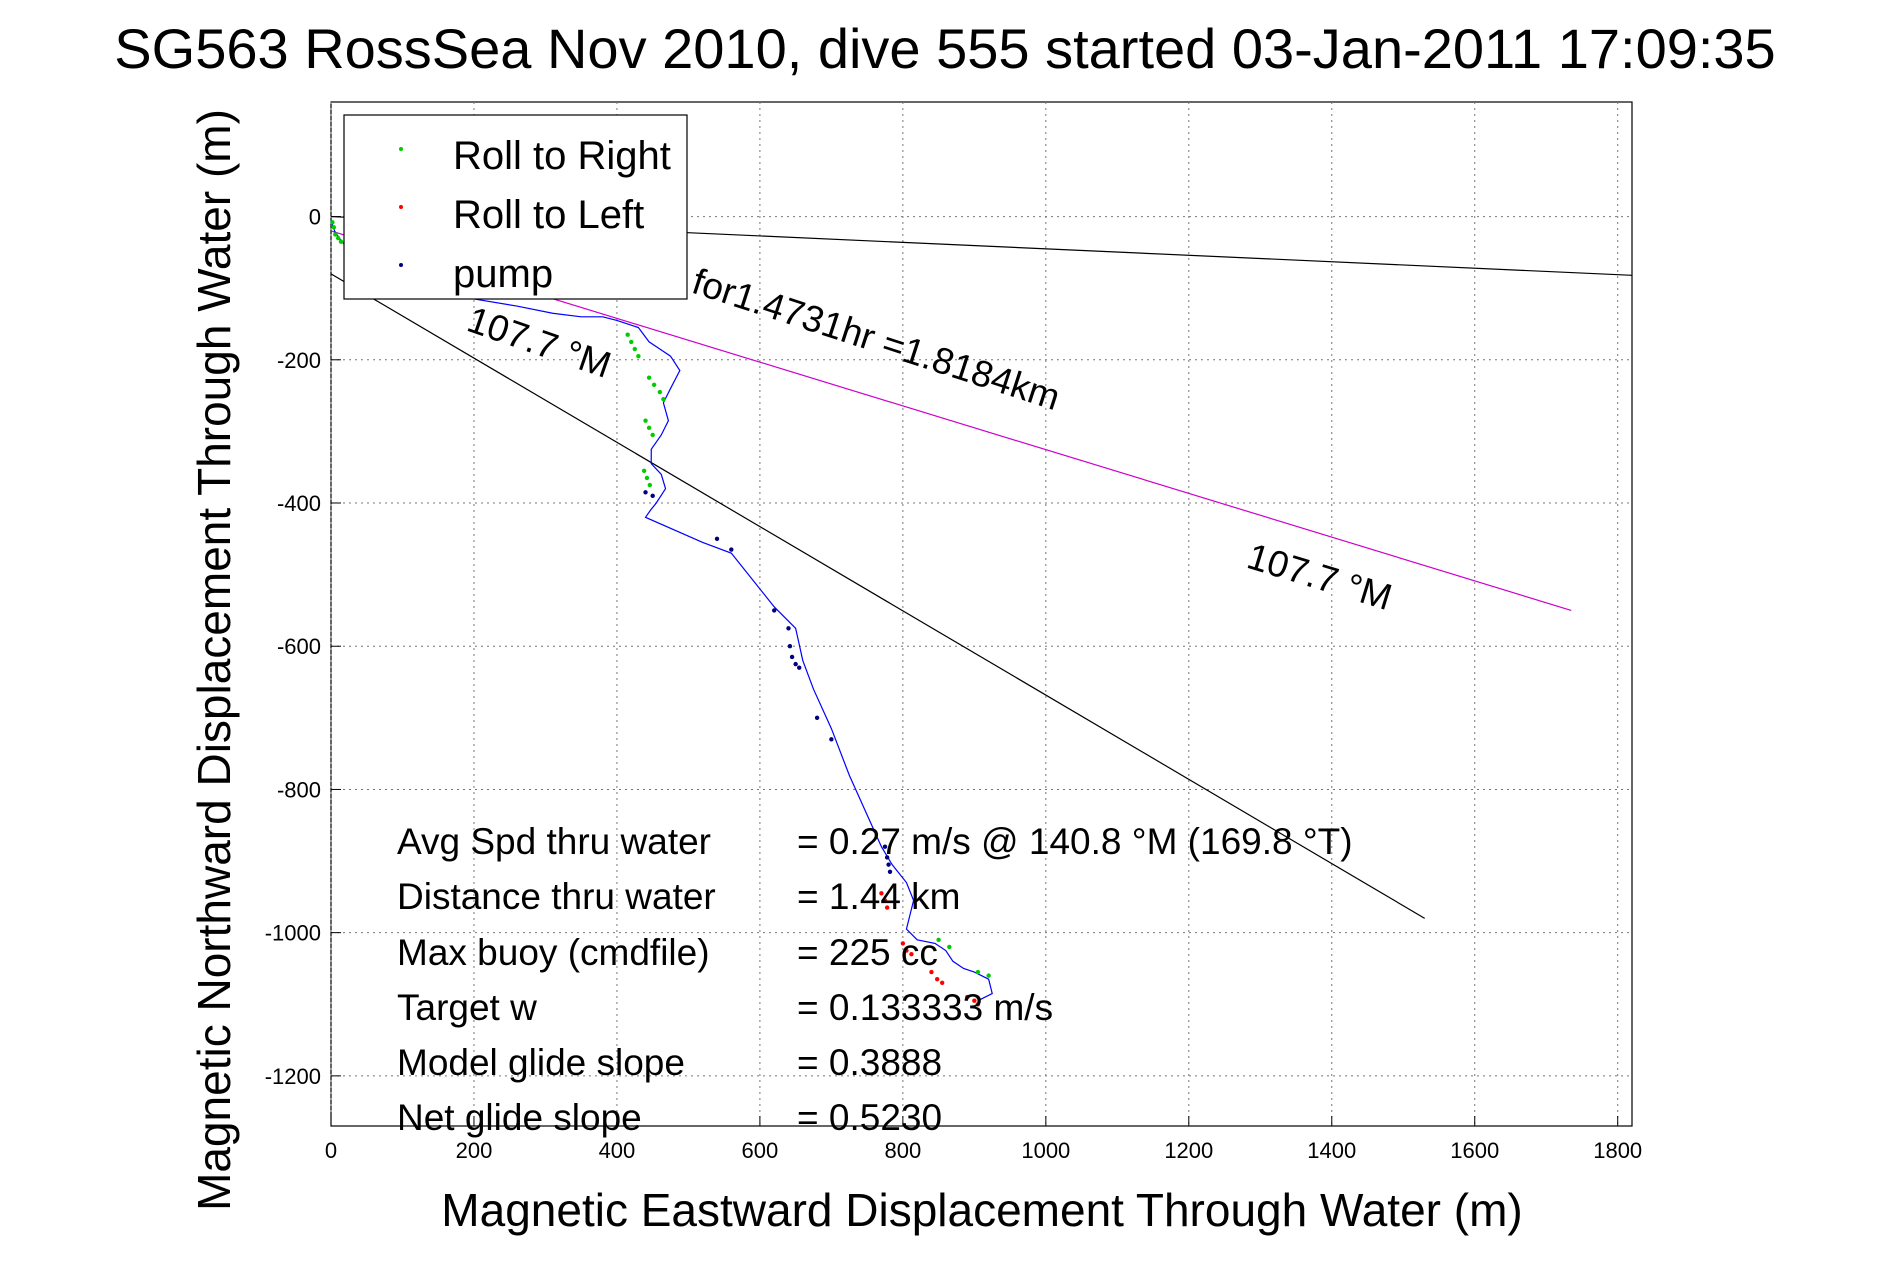  What do you see at coordinates (1075, 841) in the screenshot?
I see `stat-value-avg-speed: = 0.27 m/s @ 140.8 °M (169.8 °T)` at bounding box center [1075, 841].